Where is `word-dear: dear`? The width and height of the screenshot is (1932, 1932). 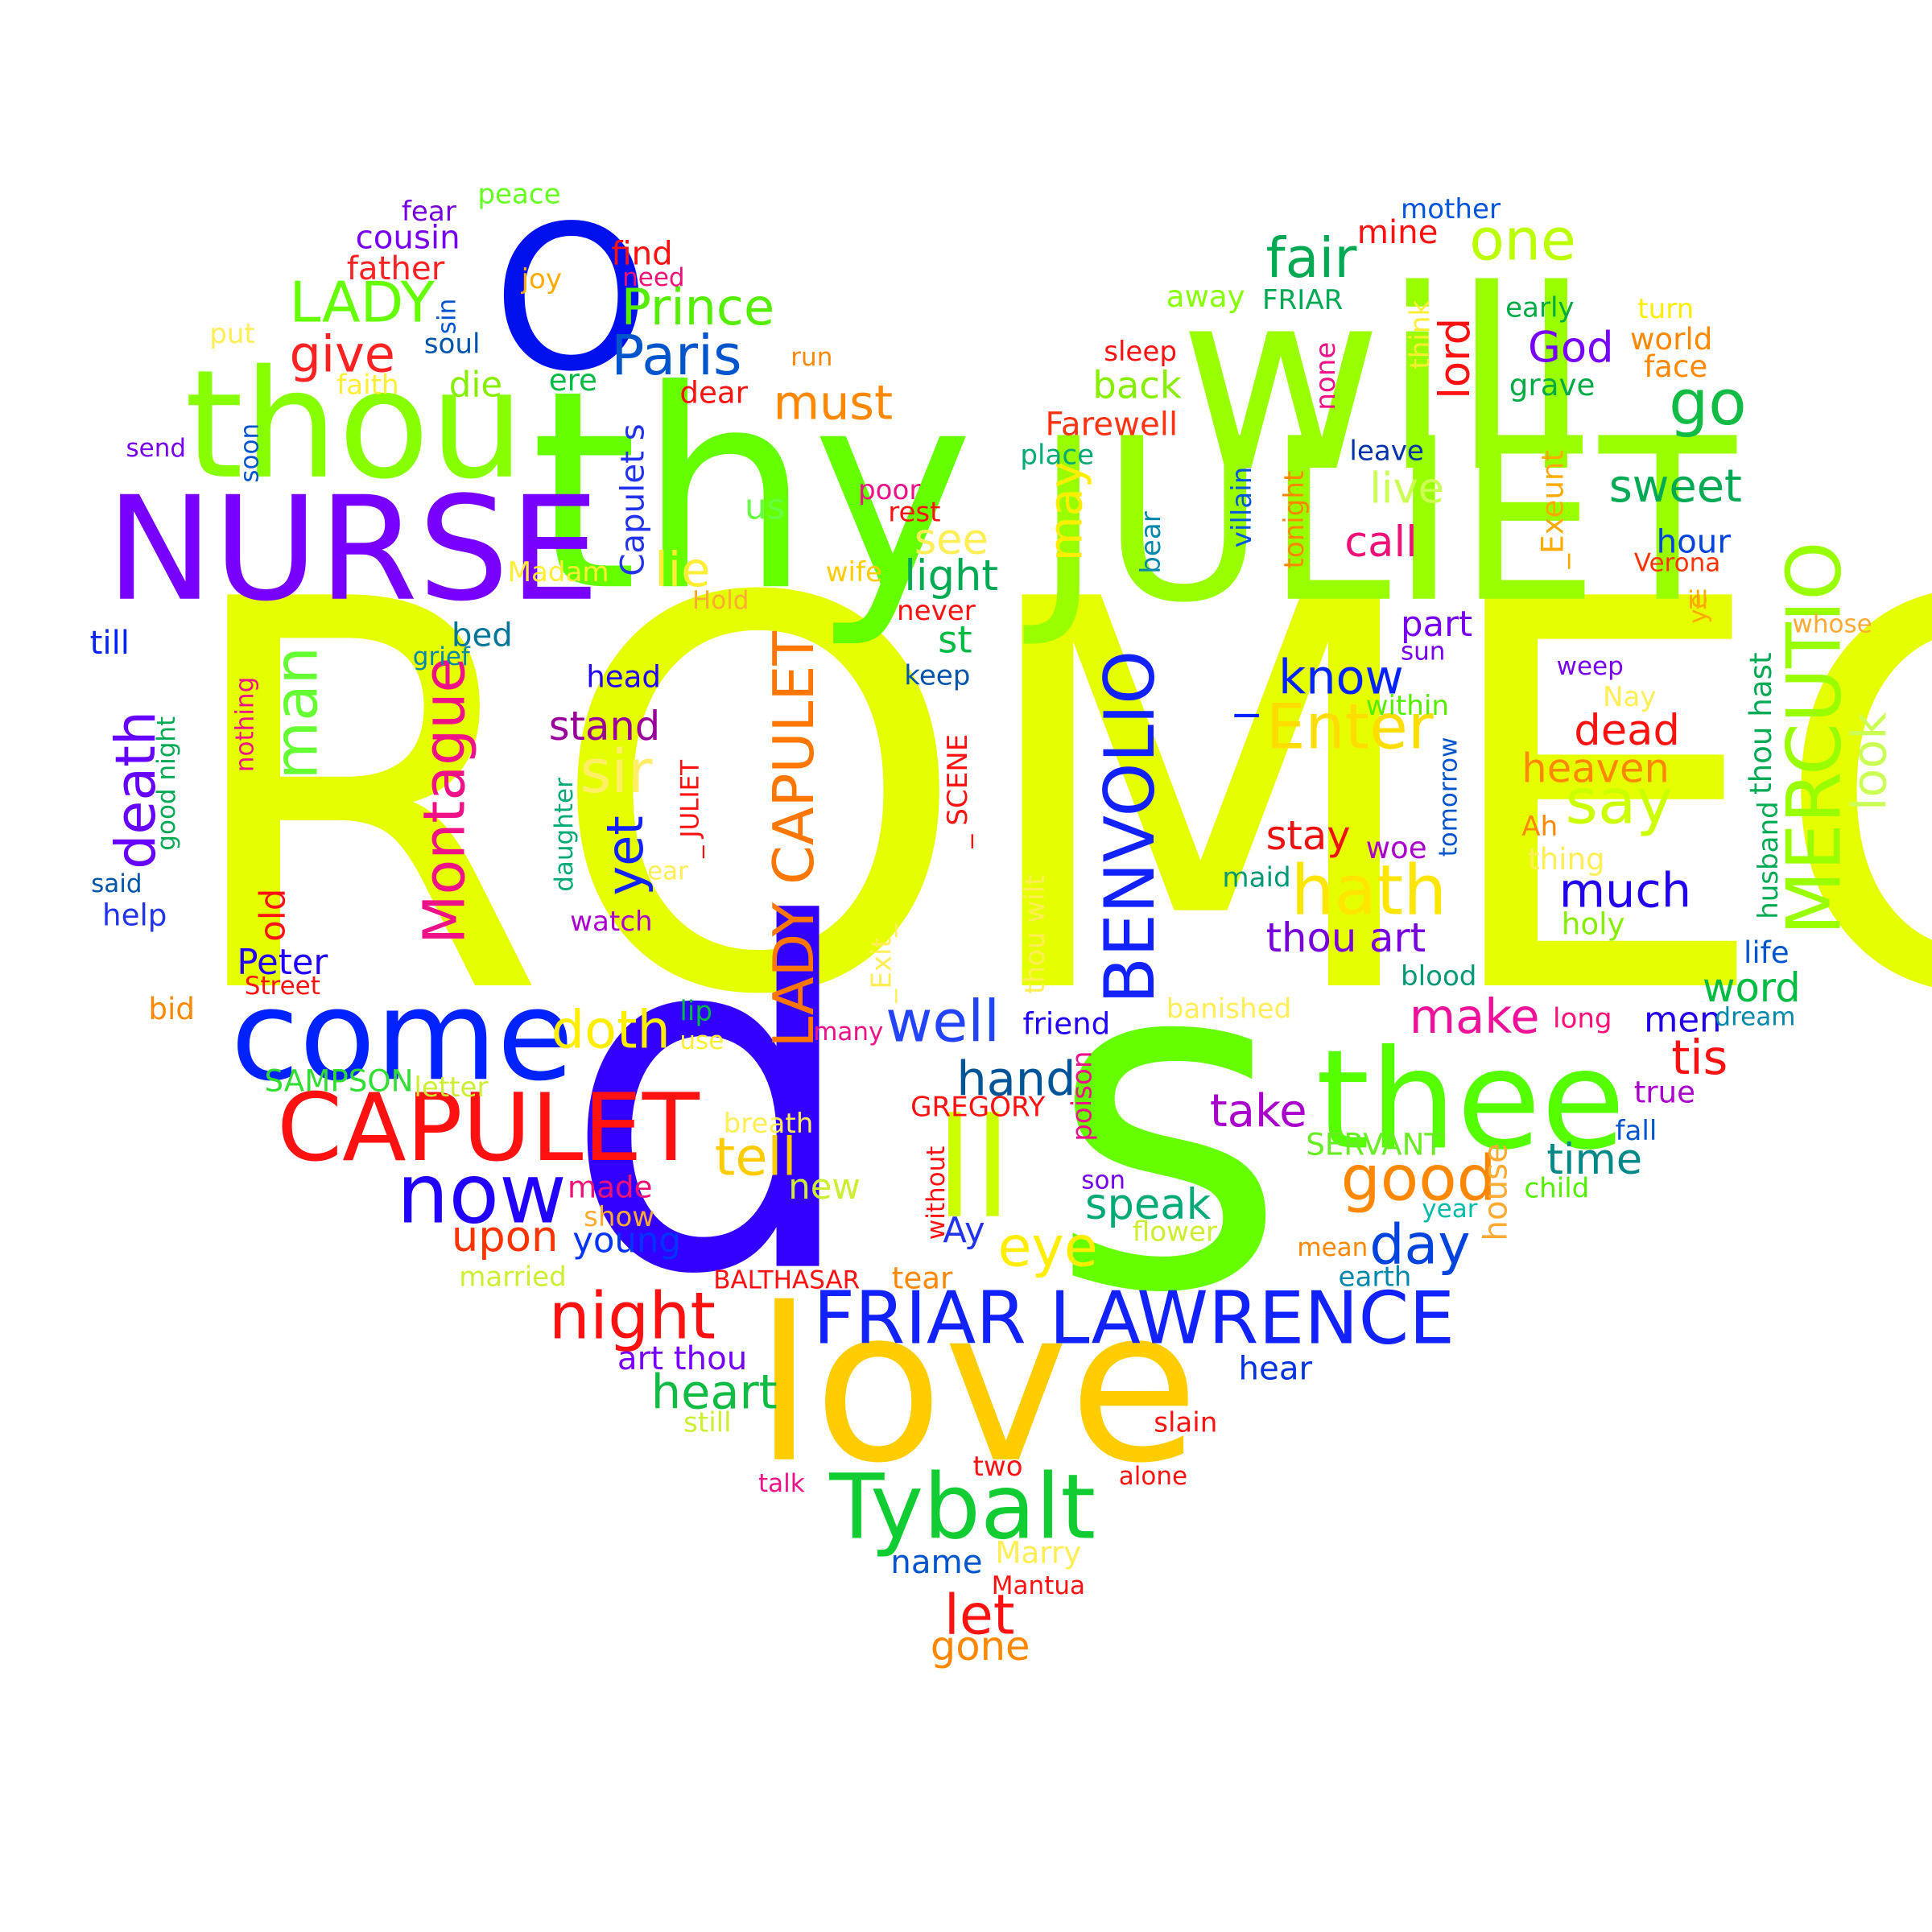
word-dear: dear is located at coordinates (713, 393).